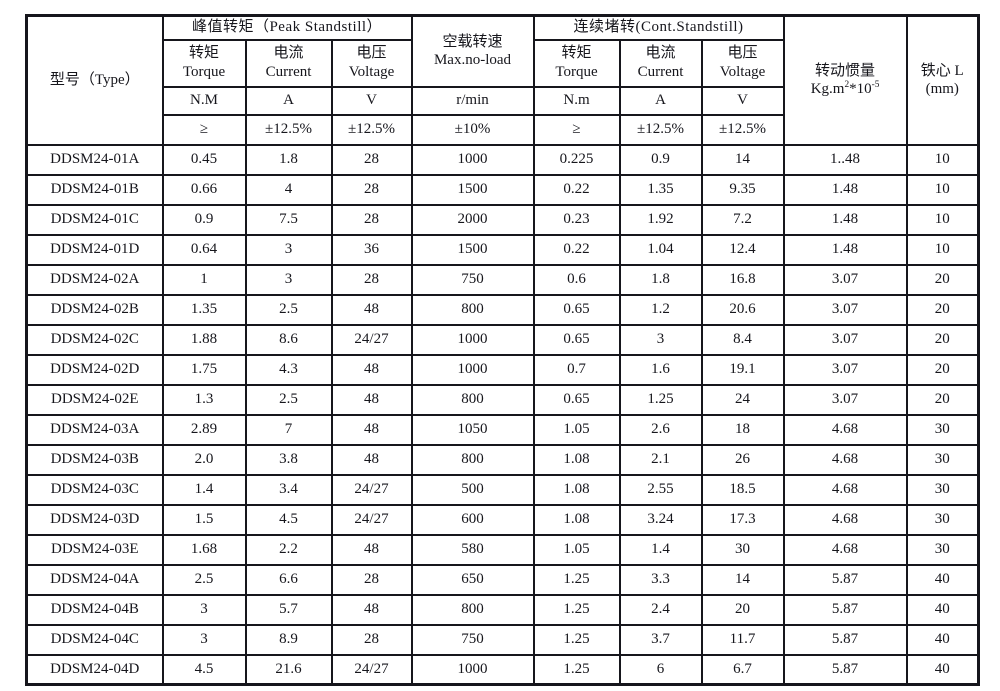 The height and width of the screenshot is (691, 1000). I want to click on cell-max-noload: 1050, so click(472, 429).